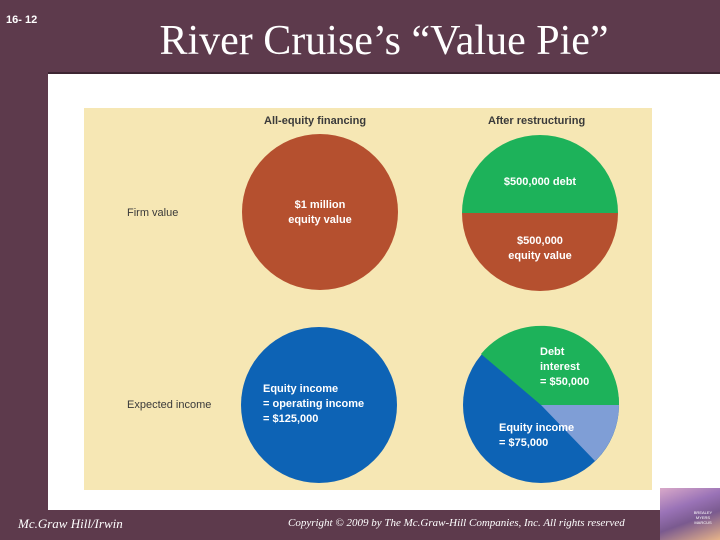 The image size is (720, 540). I want to click on pie3-label-line1: Equity income, so click(301, 389).